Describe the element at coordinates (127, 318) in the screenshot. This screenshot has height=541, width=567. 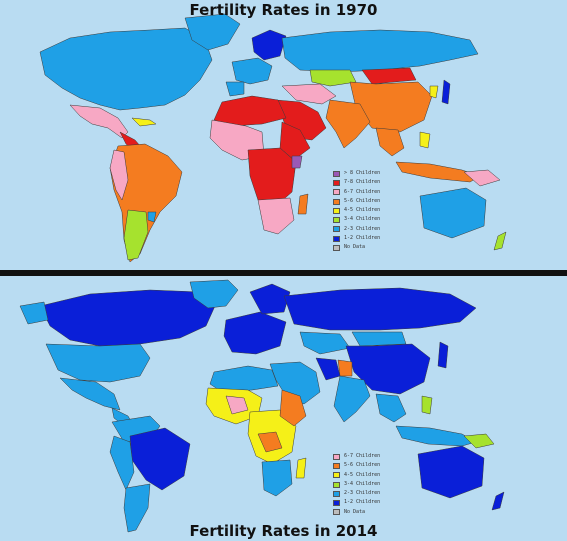
I see `region-canada` at that location.